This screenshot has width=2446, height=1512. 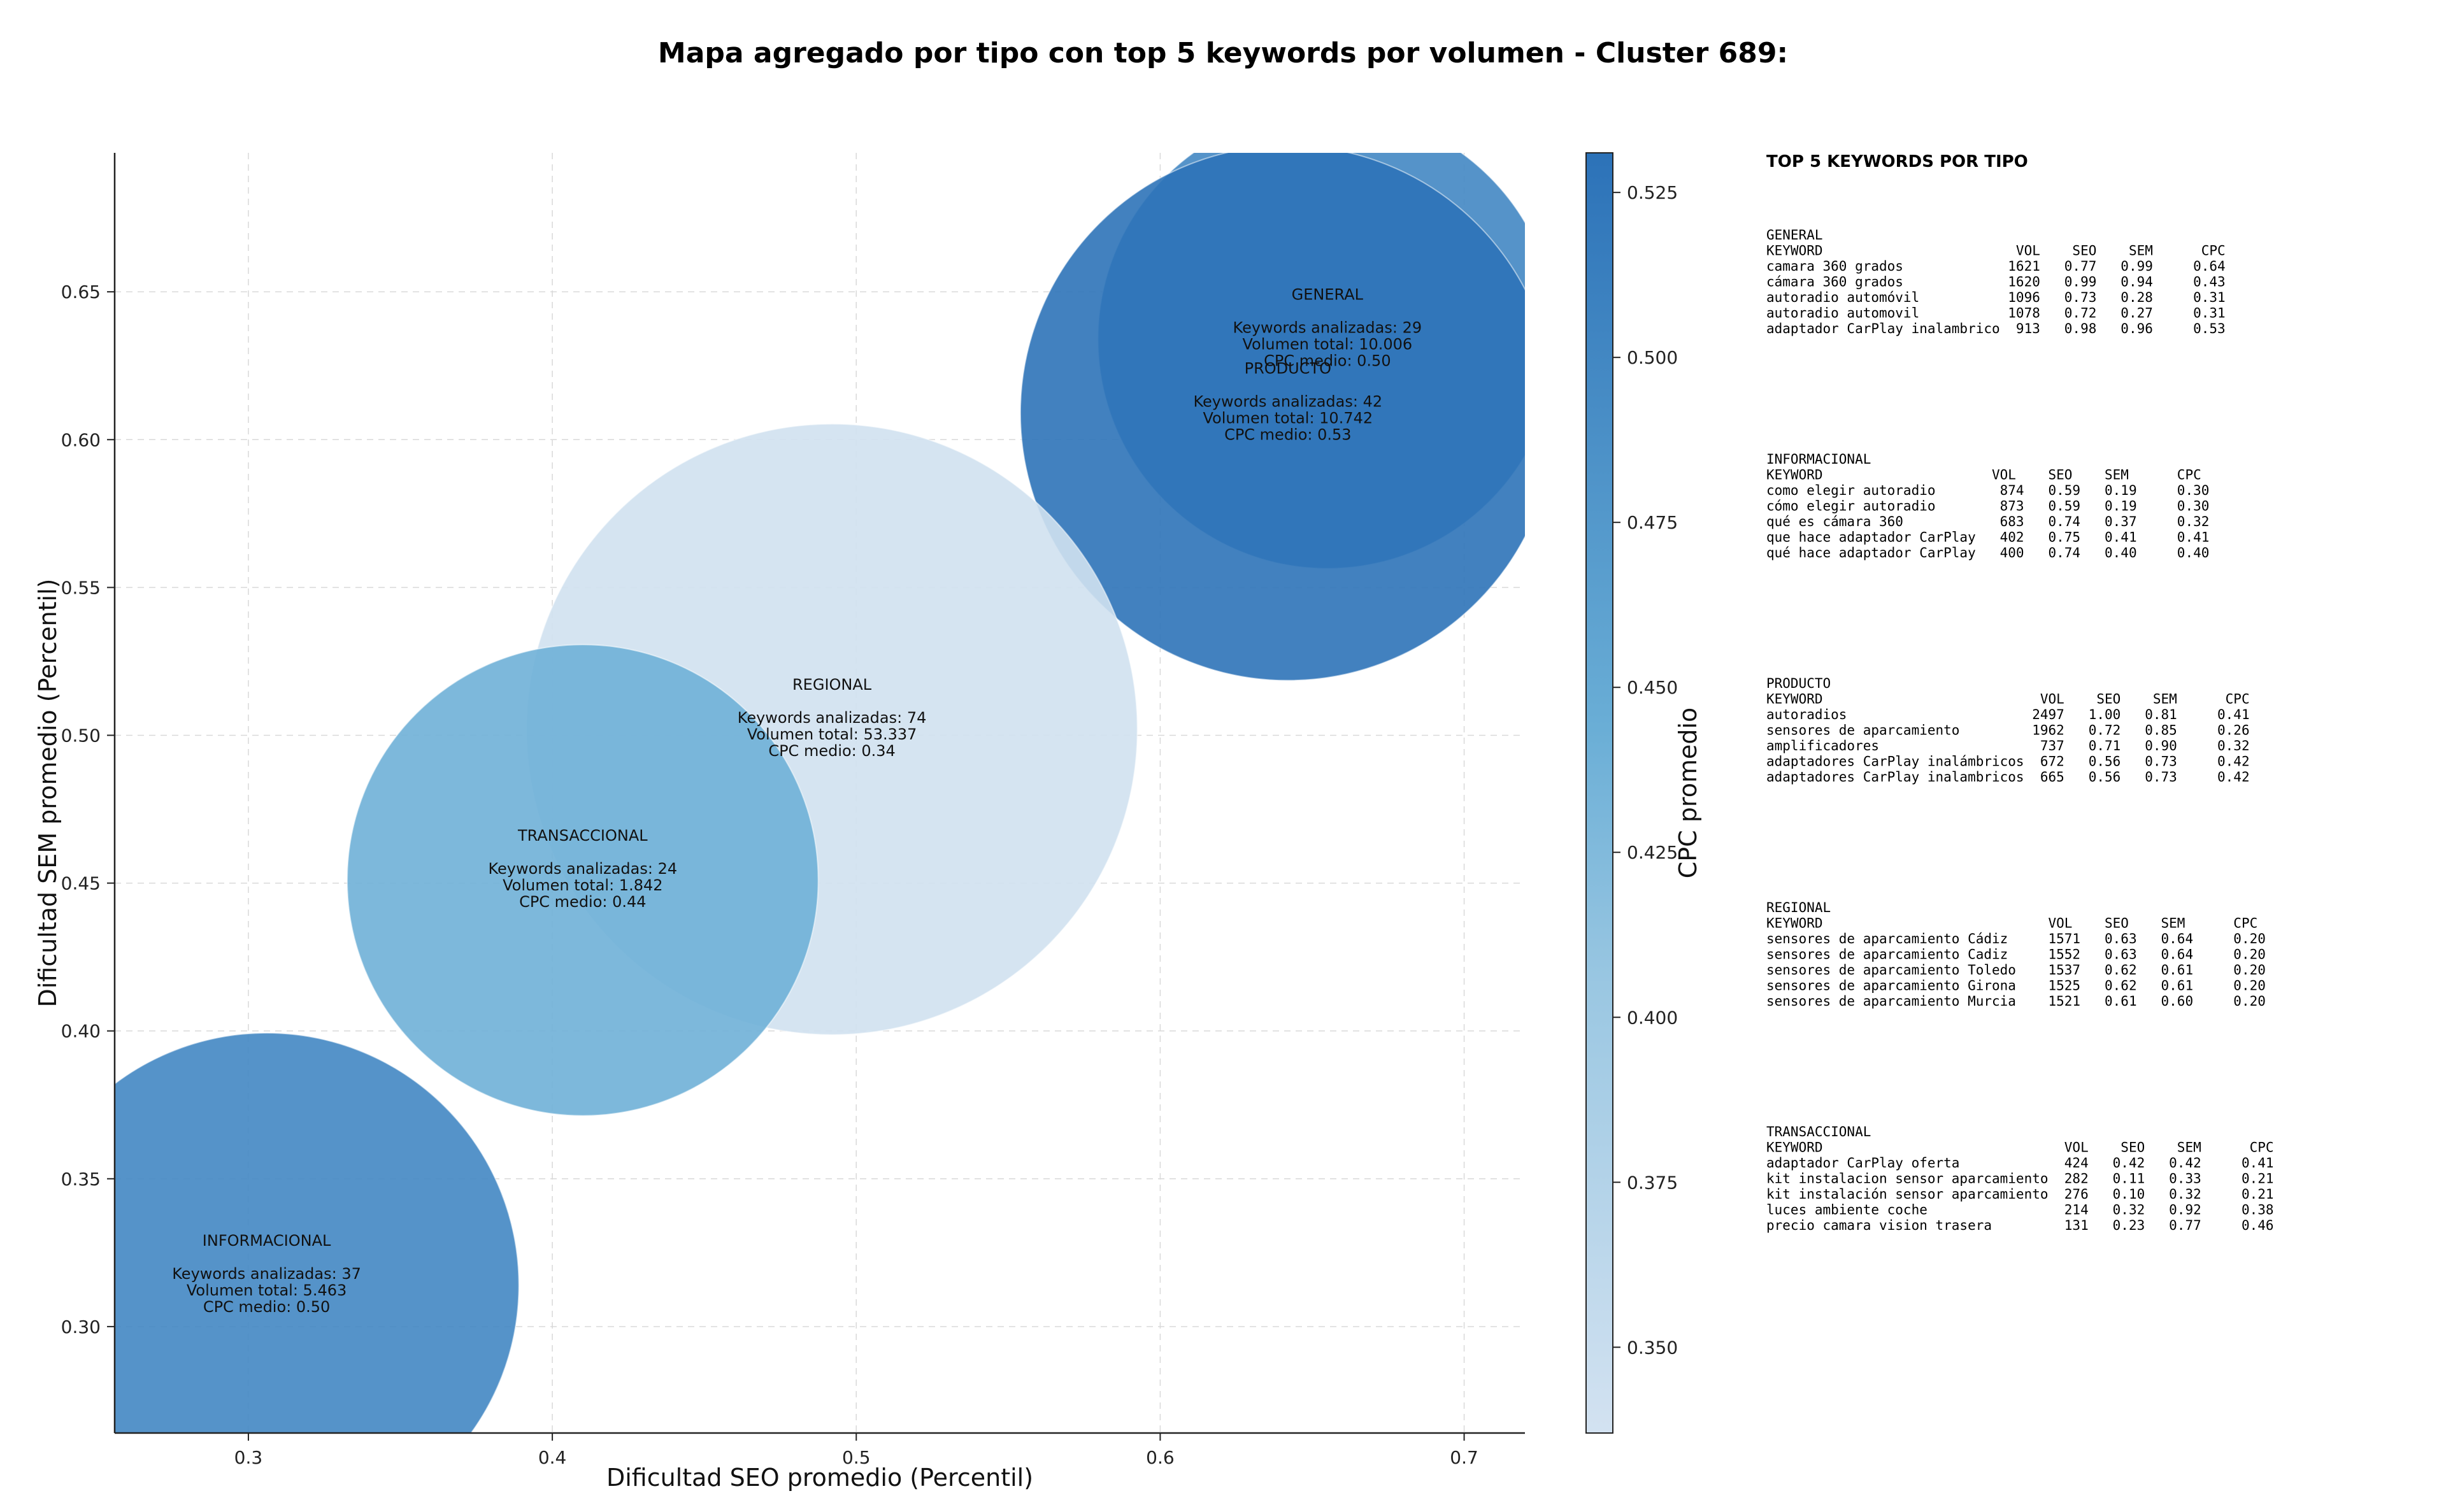 I want to click on colorbar-gradient, so click(x=1599, y=793).